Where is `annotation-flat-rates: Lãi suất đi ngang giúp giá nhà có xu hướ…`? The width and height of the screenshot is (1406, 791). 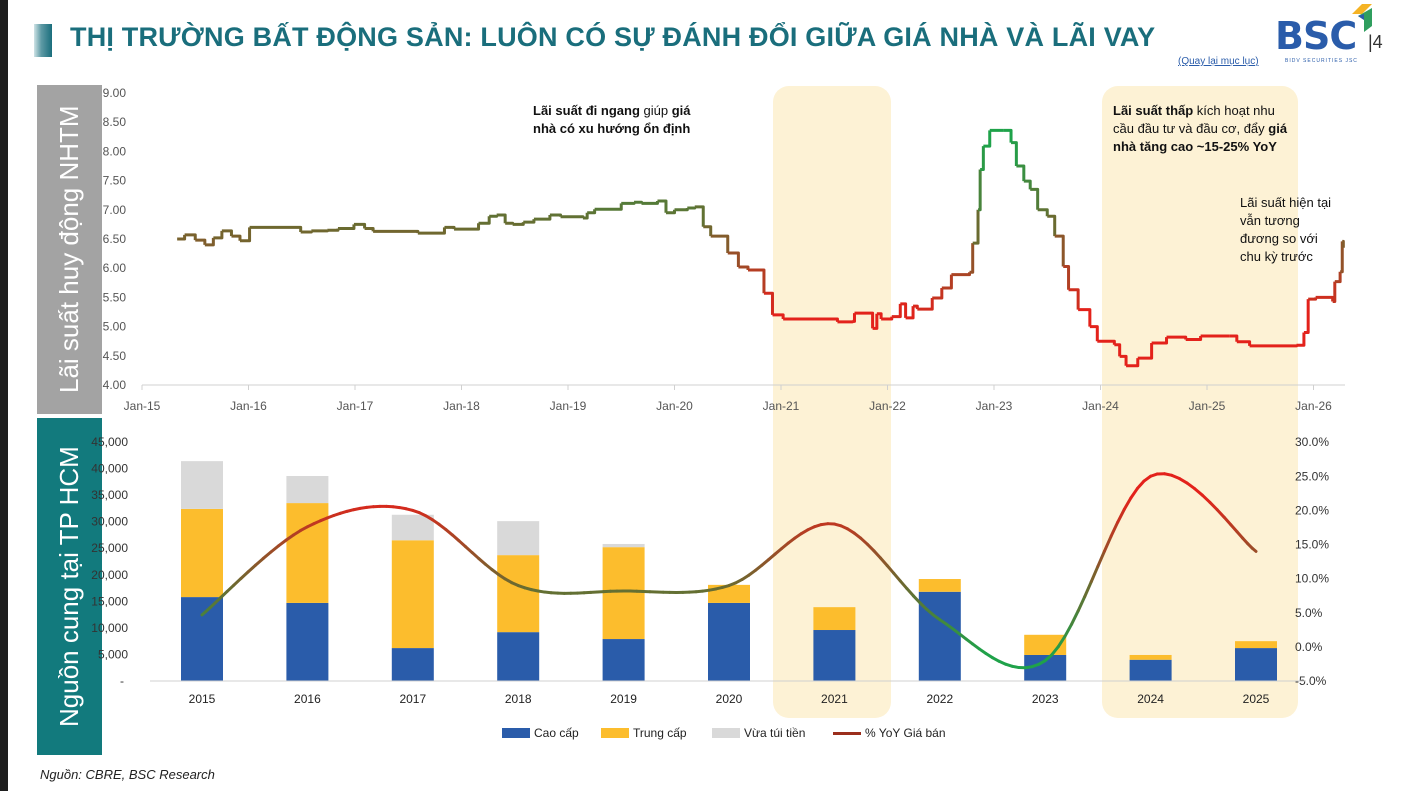
annotation-flat-rates: Lãi suất đi ngang giúp giá nhà có xu hướ… is located at coordinates (620, 120).